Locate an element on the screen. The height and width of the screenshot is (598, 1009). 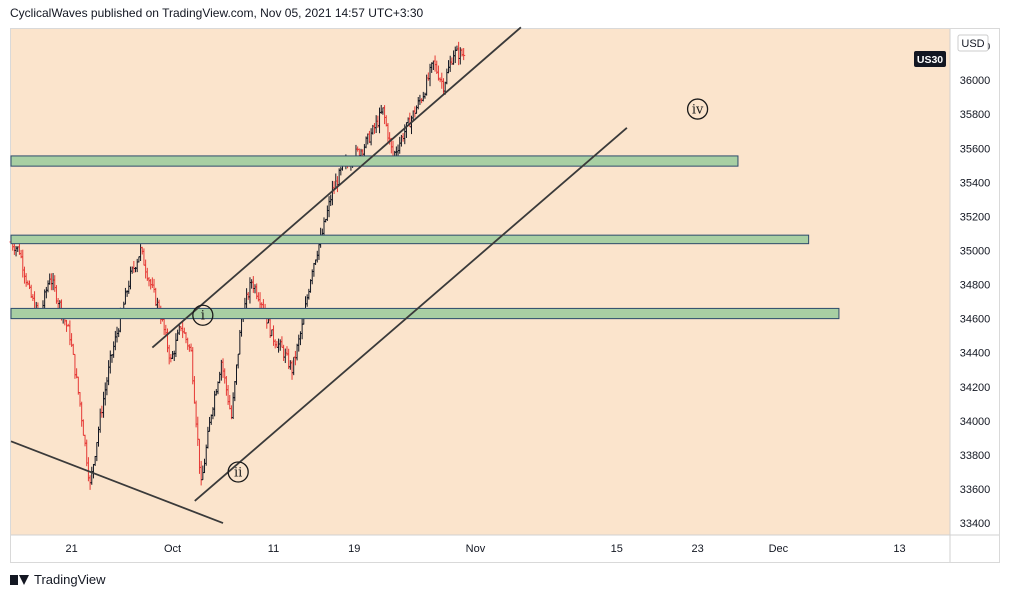
price-tick-label: 35000 is located at coordinates (975, 251).